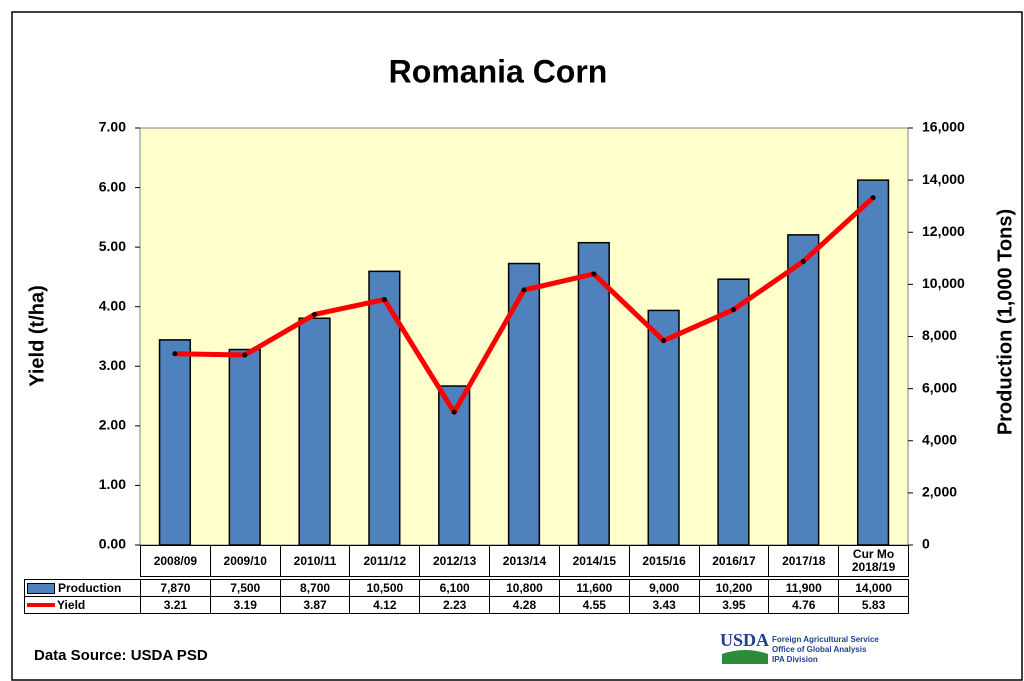 The image size is (1024, 681). What do you see at coordinates (939, 387) in the screenshot?
I see `y2-tick-label: 6,000` at bounding box center [939, 387].